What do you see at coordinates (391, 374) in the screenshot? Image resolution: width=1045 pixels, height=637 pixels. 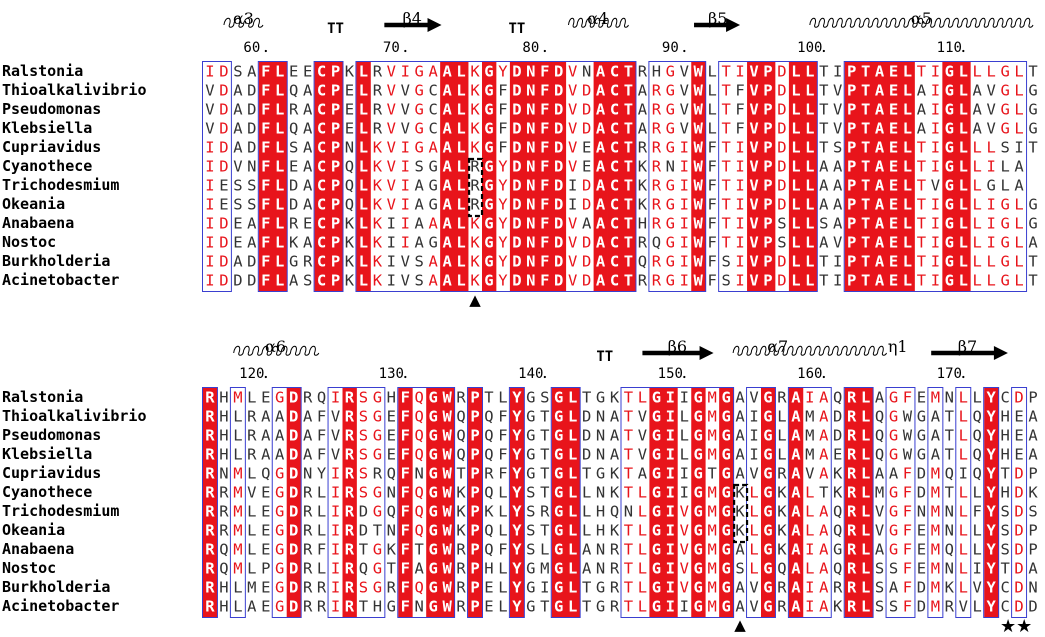 I see `position-number: 130` at bounding box center [391, 374].